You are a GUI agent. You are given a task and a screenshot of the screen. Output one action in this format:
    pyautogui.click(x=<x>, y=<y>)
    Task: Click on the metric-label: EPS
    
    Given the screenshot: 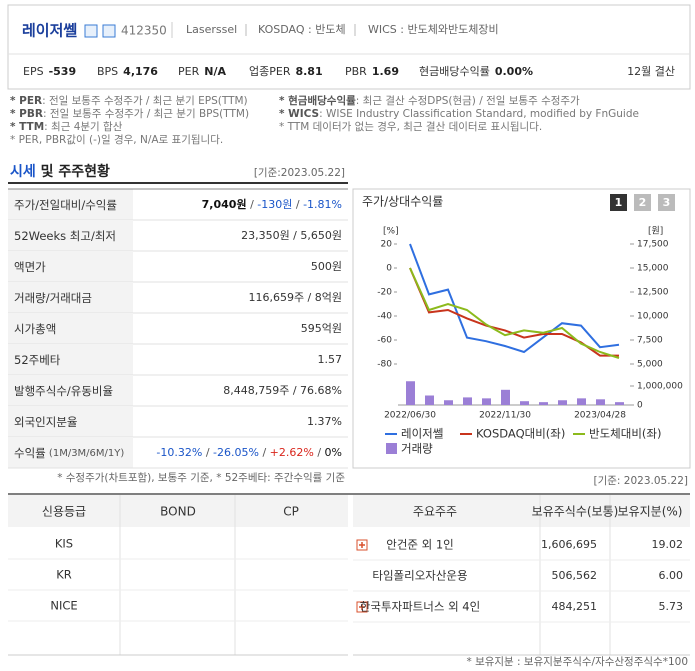 What is the action you would take?
    pyautogui.click(x=33, y=71)
    